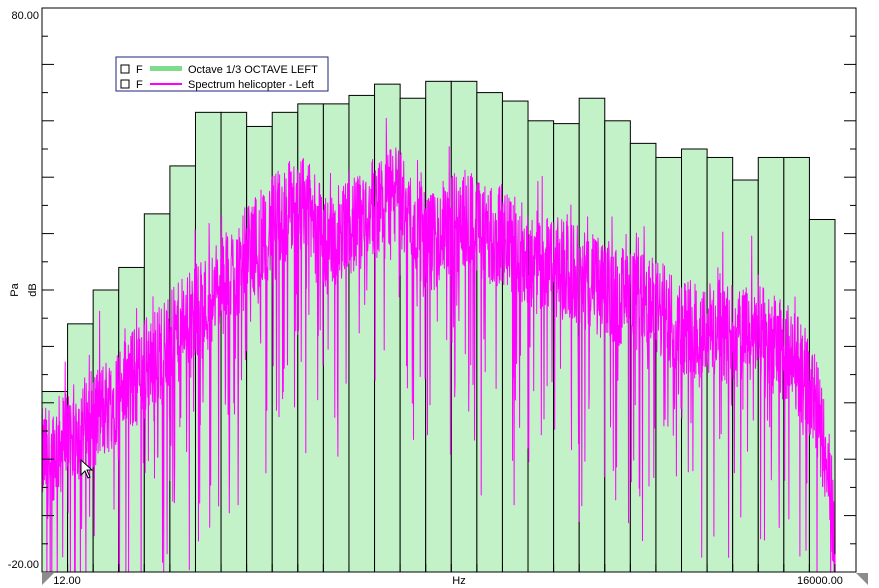  I want to click on legend-swatch-octave, so click(166, 68).